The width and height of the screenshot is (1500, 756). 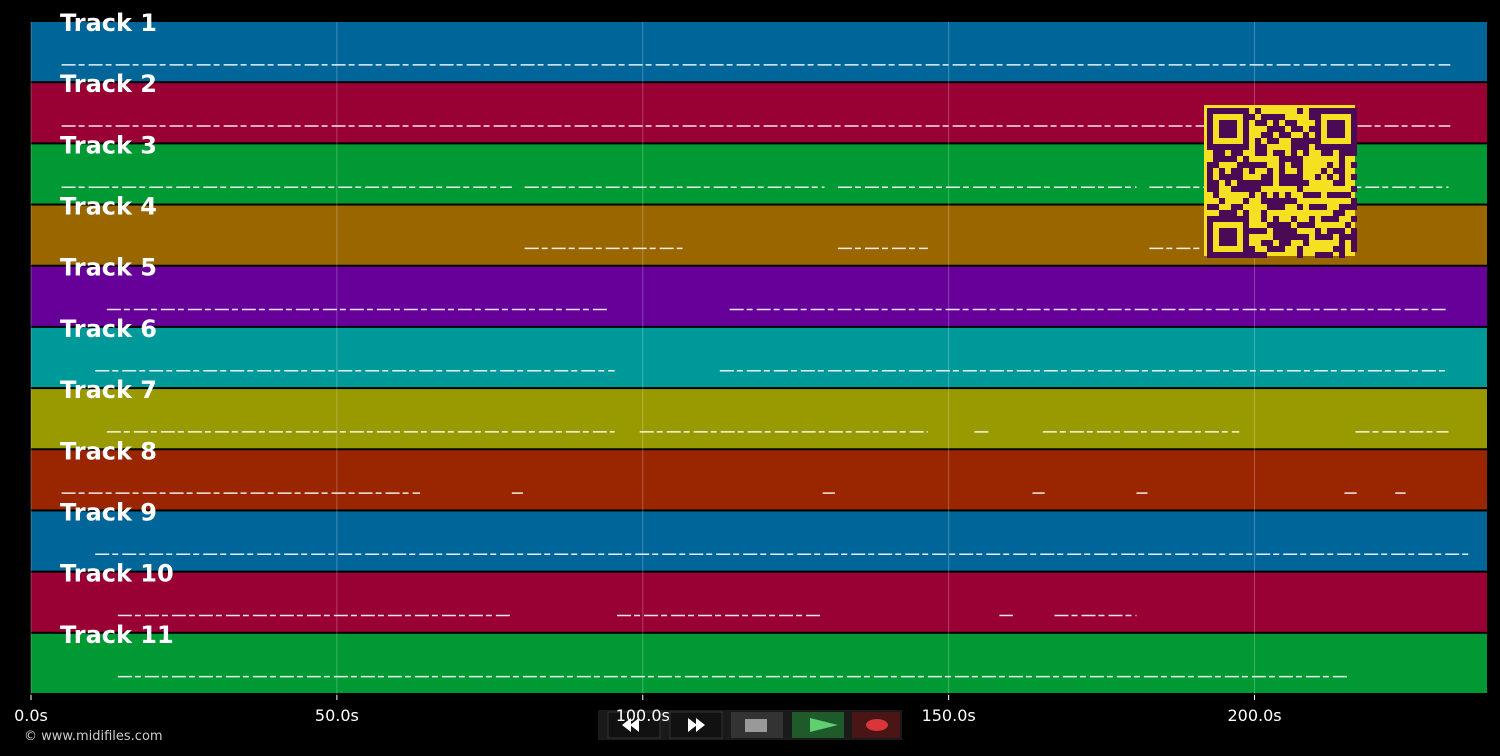 What do you see at coordinates (31, 715) in the screenshot?
I see `x-tick-label: 0.0s` at bounding box center [31, 715].